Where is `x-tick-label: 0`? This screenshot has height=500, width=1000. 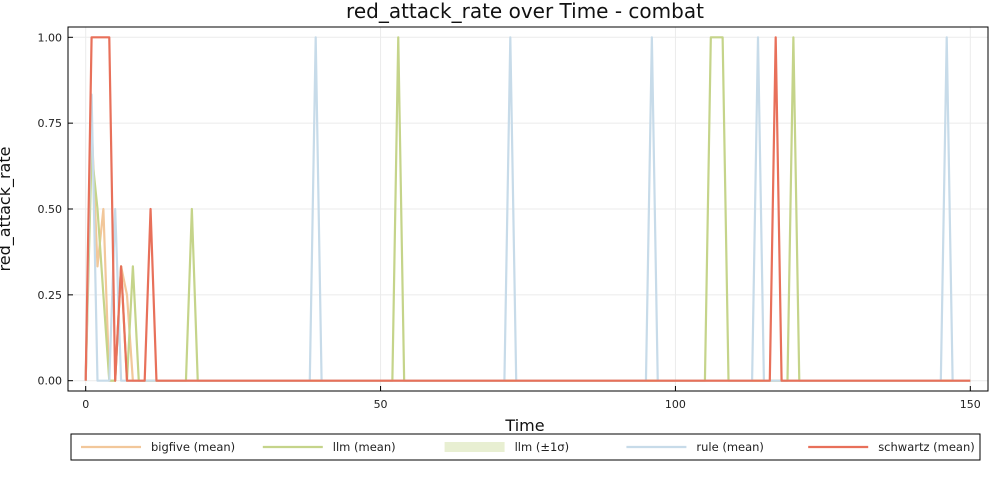 x-tick-label: 0 is located at coordinates (85, 404).